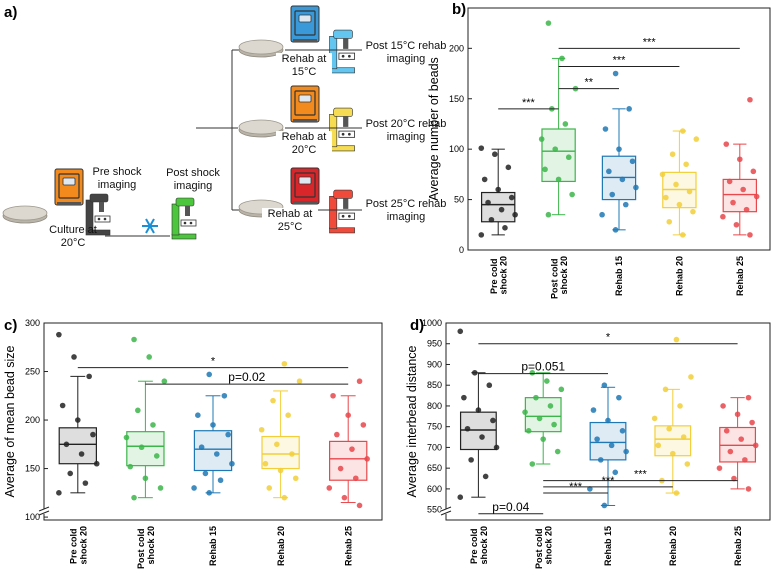 This screenshot has width=778, height=584. What do you see at coordinates (434, 468) in the screenshot?
I see `y-tick-label: 650` at bounding box center [434, 468].